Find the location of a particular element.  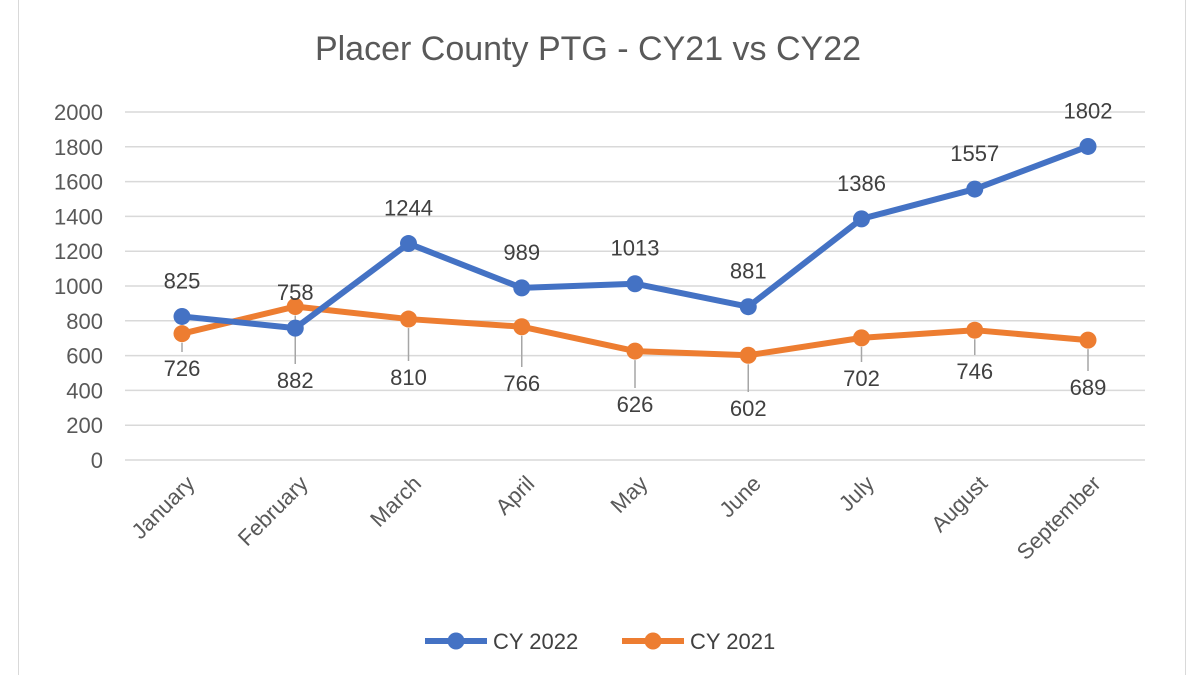

y-tick-label: 0 is located at coordinates (97, 460).